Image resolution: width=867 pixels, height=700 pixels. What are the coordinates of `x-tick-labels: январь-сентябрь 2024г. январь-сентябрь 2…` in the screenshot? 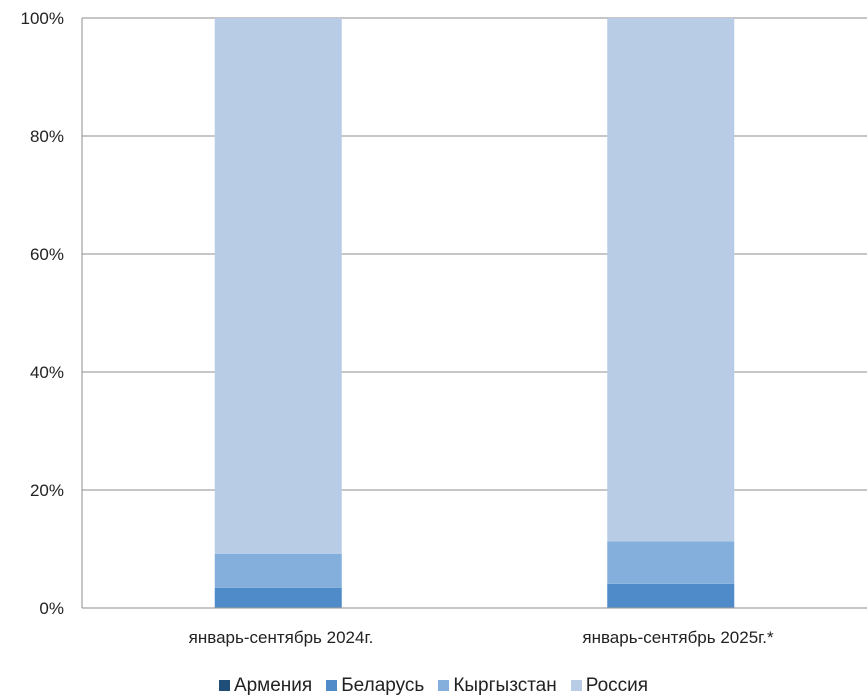 It's located at (481, 637).